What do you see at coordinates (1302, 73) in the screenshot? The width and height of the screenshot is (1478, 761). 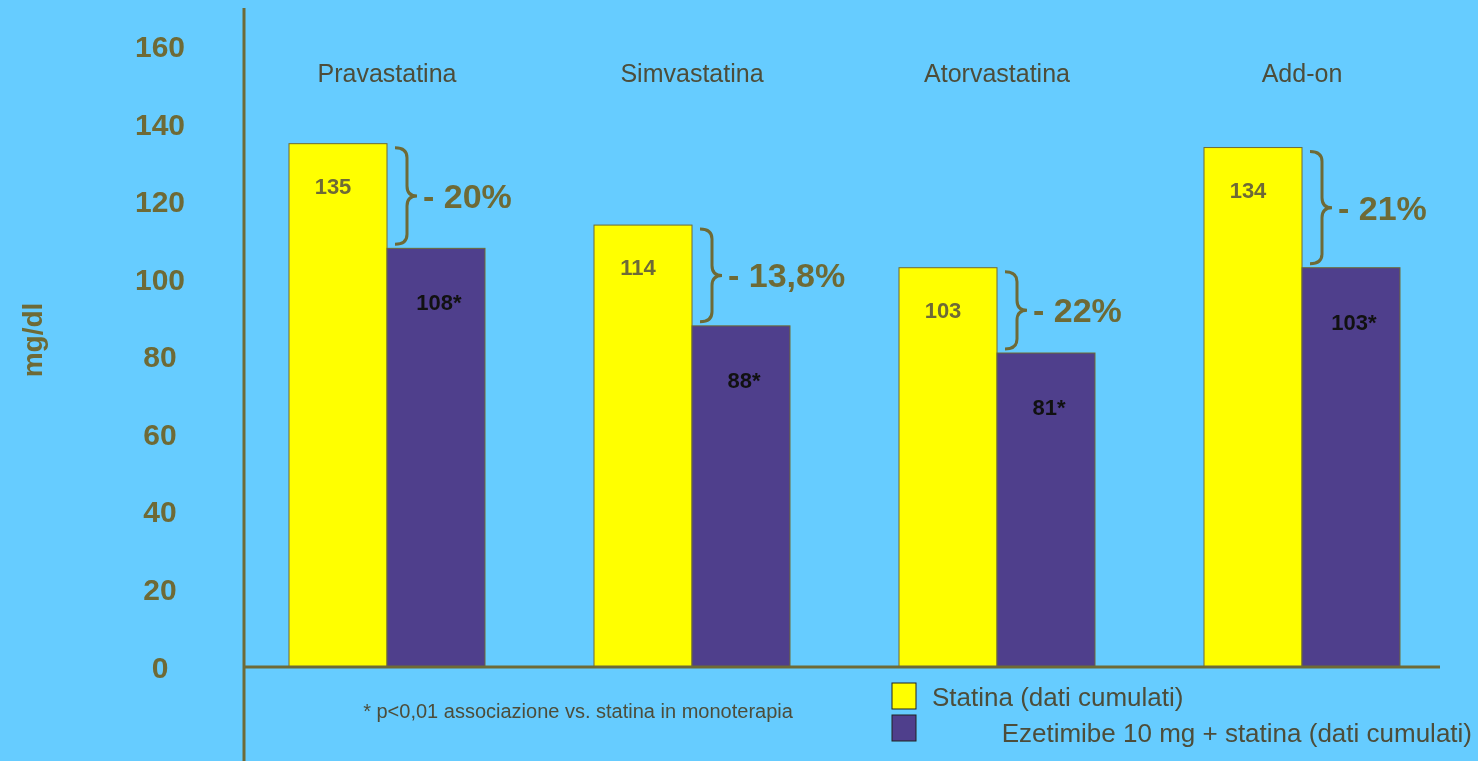 I see `x-tick-label: Add-on` at bounding box center [1302, 73].